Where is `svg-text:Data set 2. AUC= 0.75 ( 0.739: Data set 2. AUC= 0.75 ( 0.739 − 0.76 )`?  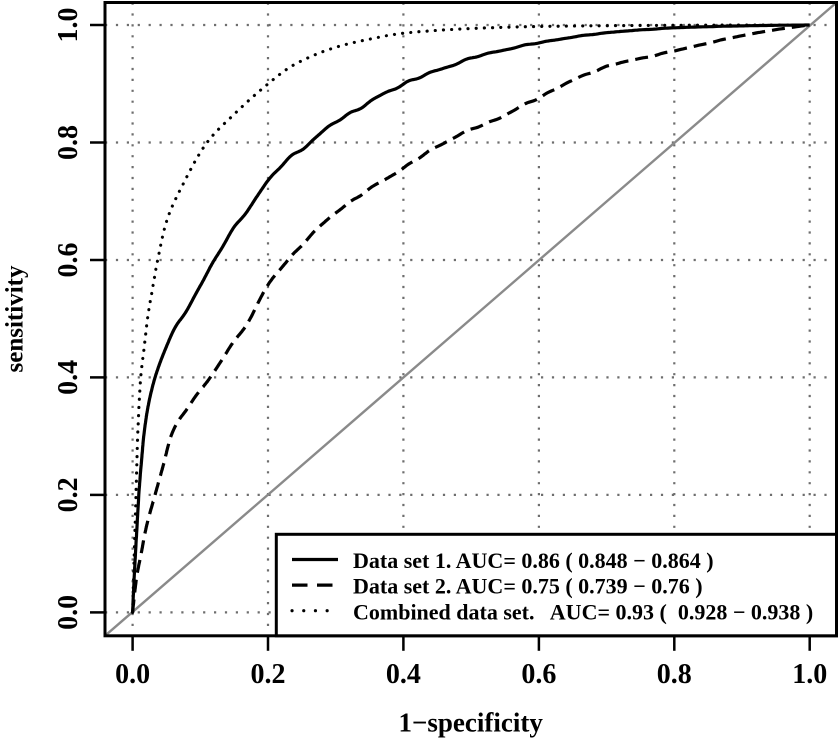
svg-text:Data set 2. AUC= 0.75 ( 0.739: Data set 2. AUC= 0.75 ( 0.739 − 0.76 ) is located at coordinates (528, 586).